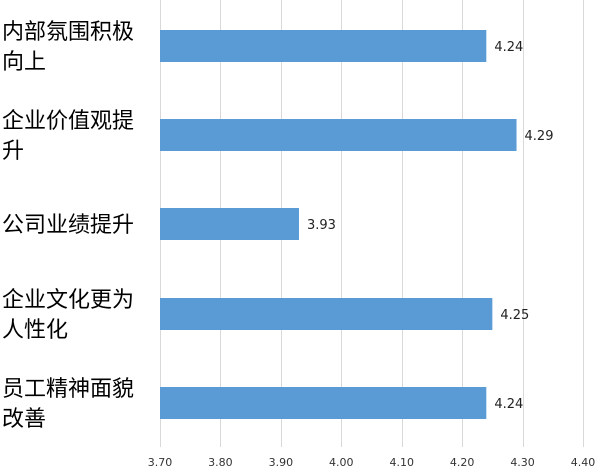  I want to click on category-label: 员工精神面貌改善, so click(68, 404).